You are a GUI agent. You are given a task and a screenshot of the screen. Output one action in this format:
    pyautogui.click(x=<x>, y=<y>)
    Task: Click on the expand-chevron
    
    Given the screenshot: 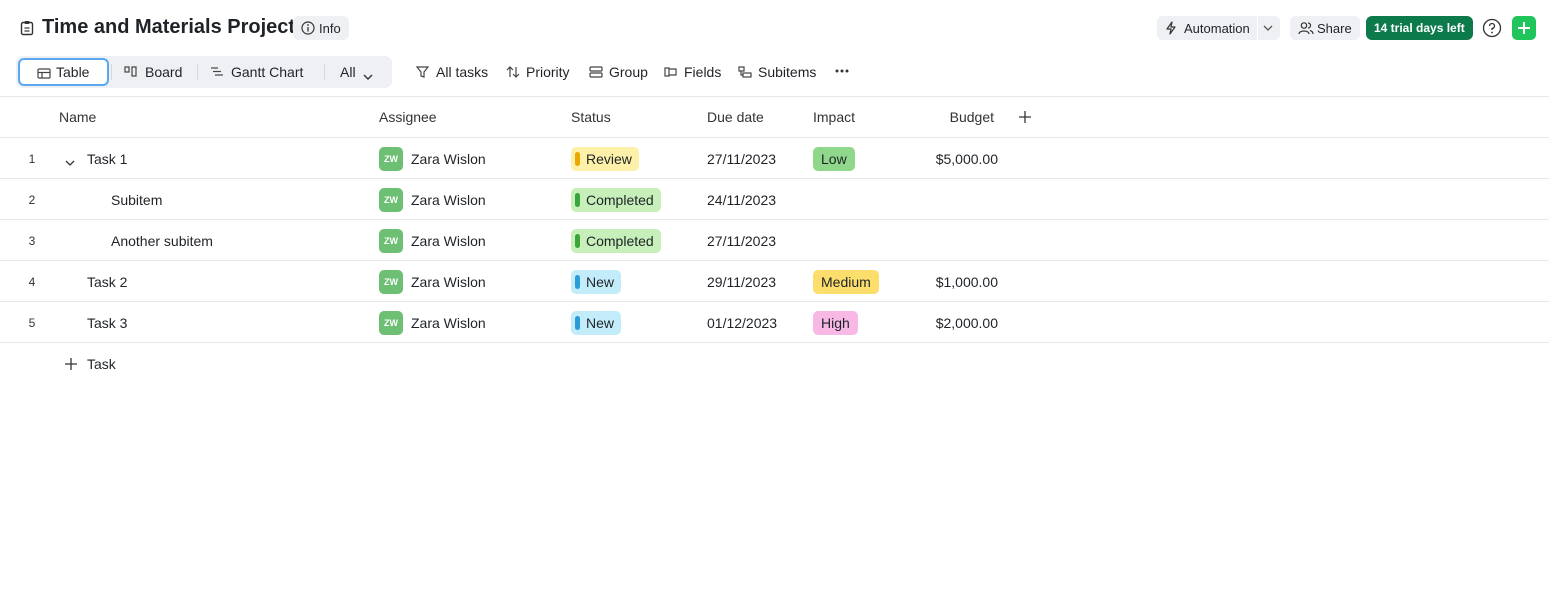 What is the action you would take?
    pyautogui.click(x=70, y=163)
    